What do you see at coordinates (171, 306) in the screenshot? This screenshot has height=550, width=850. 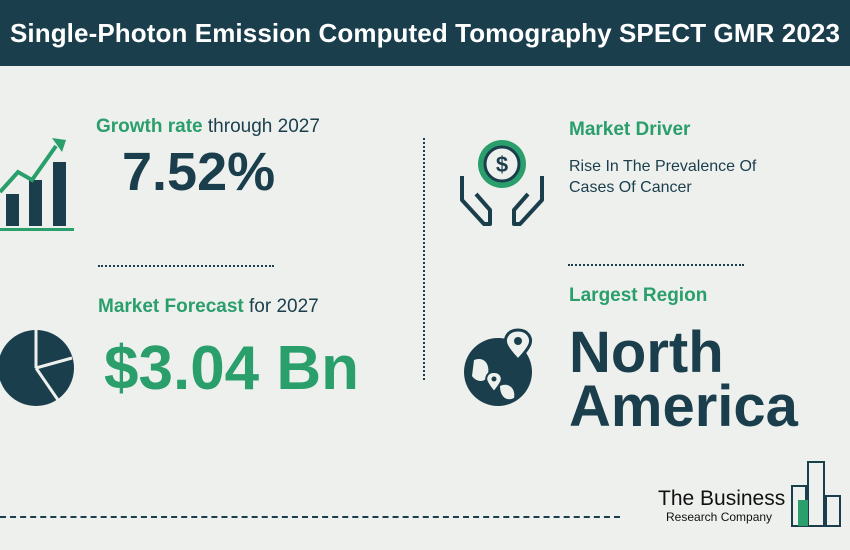 I see `forecast-label: Market Forecast` at bounding box center [171, 306].